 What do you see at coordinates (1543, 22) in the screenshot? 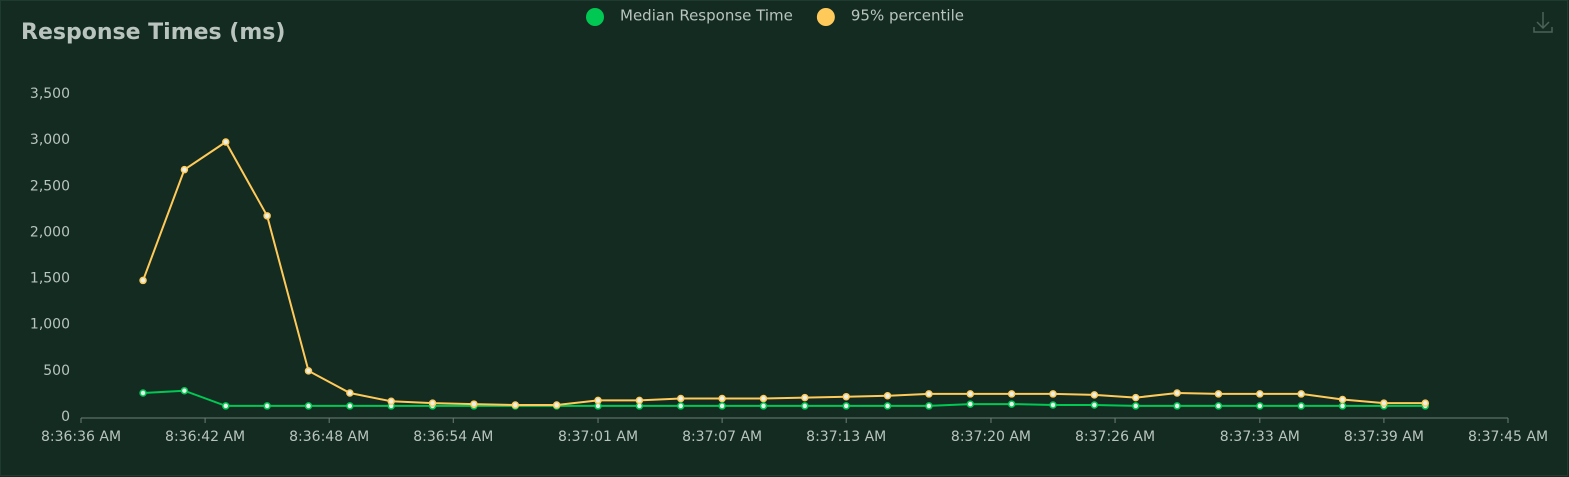
I see `download-icon` at bounding box center [1543, 22].